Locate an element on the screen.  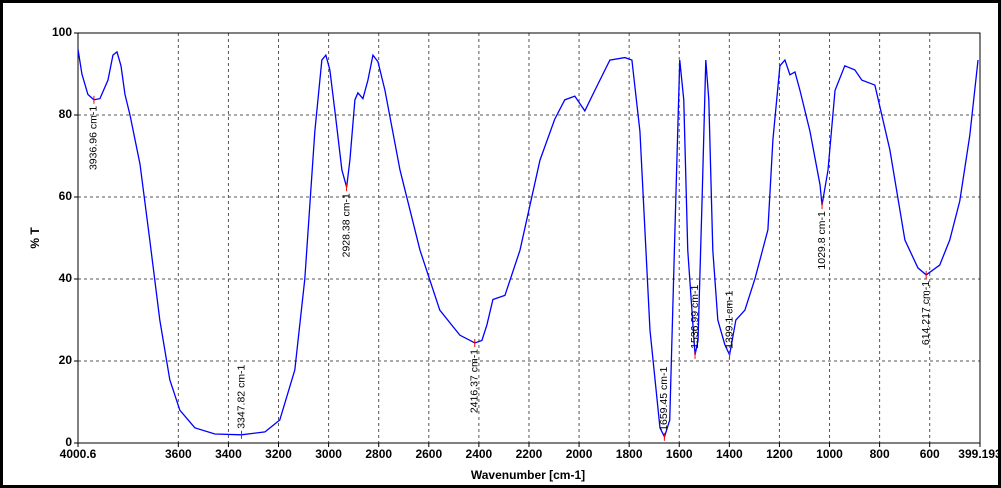
peak-label: 3936.96 cm-1 is located at coordinates (94, 138).